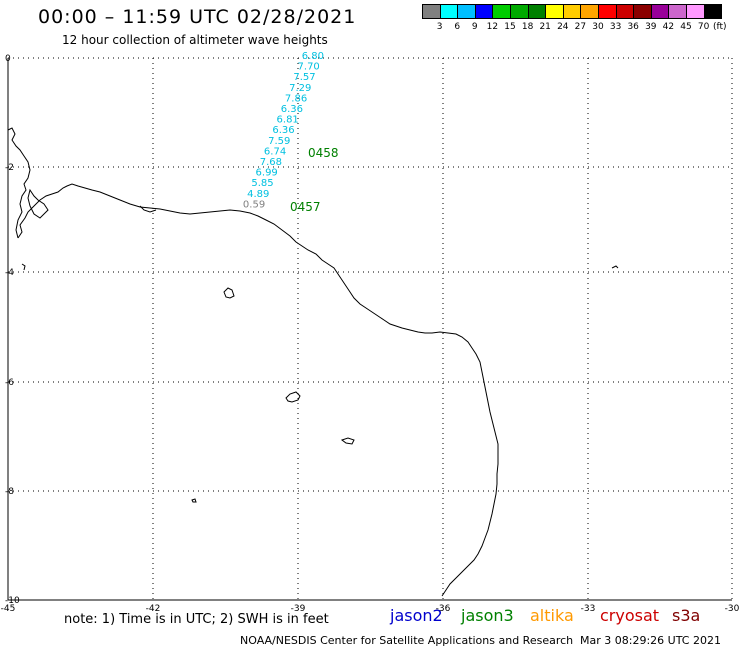  Describe the element at coordinates (9, 273) in the screenshot. I see `latitude-tick-label: -4` at that location.